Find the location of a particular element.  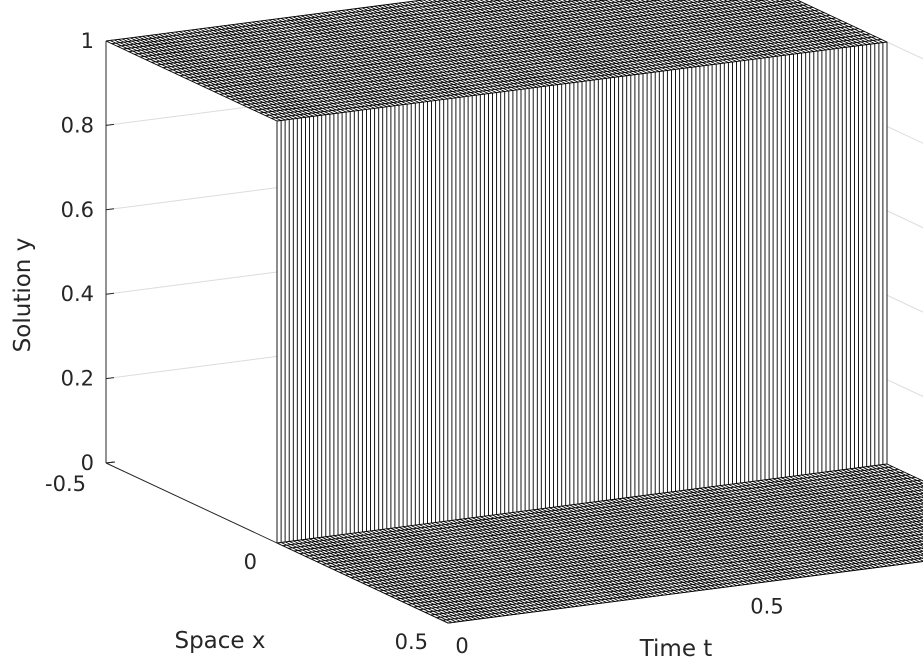

z-tick-label: 0.6 is located at coordinates (77, 210).